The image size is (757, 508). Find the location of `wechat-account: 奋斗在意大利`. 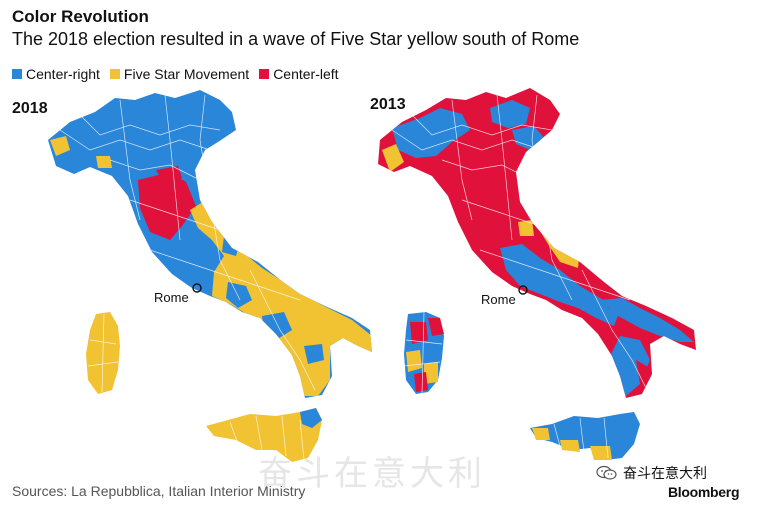

wechat-account: 奋斗在意大利 is located at coordinates (651, 473).